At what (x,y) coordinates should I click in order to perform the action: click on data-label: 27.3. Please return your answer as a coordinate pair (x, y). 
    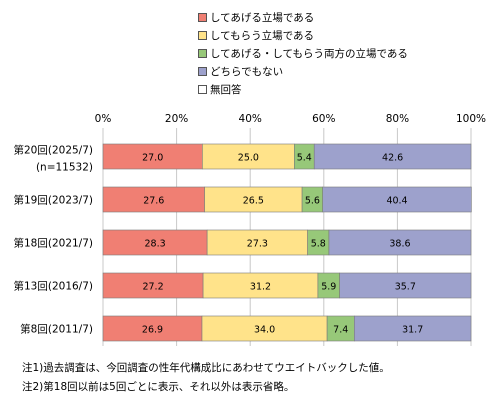
    Looking at the image, I should click on (257, 244).